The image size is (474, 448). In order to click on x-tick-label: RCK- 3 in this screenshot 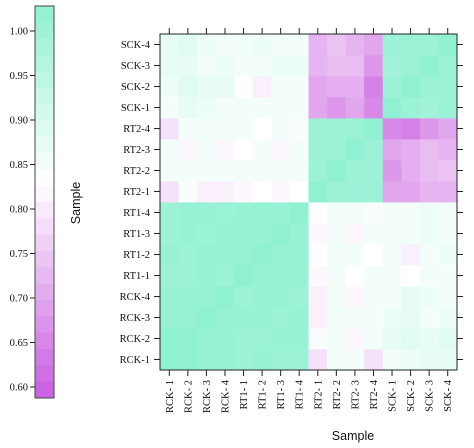, I will do `click(207, 396)`.